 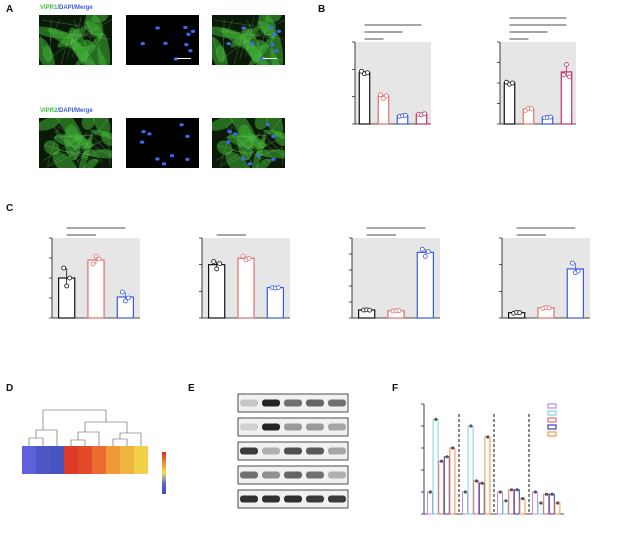 I want to click on vipr2-dapi-canvas, so click(x=164, y=144).